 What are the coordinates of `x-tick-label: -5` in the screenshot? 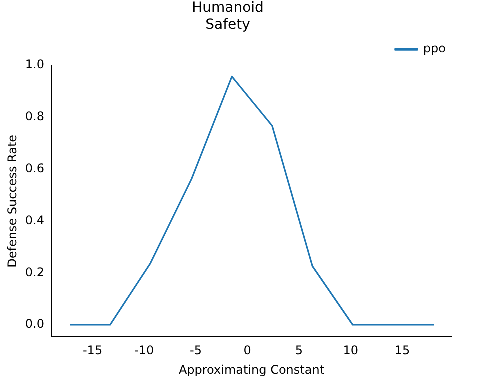 It's located at (196, 351).